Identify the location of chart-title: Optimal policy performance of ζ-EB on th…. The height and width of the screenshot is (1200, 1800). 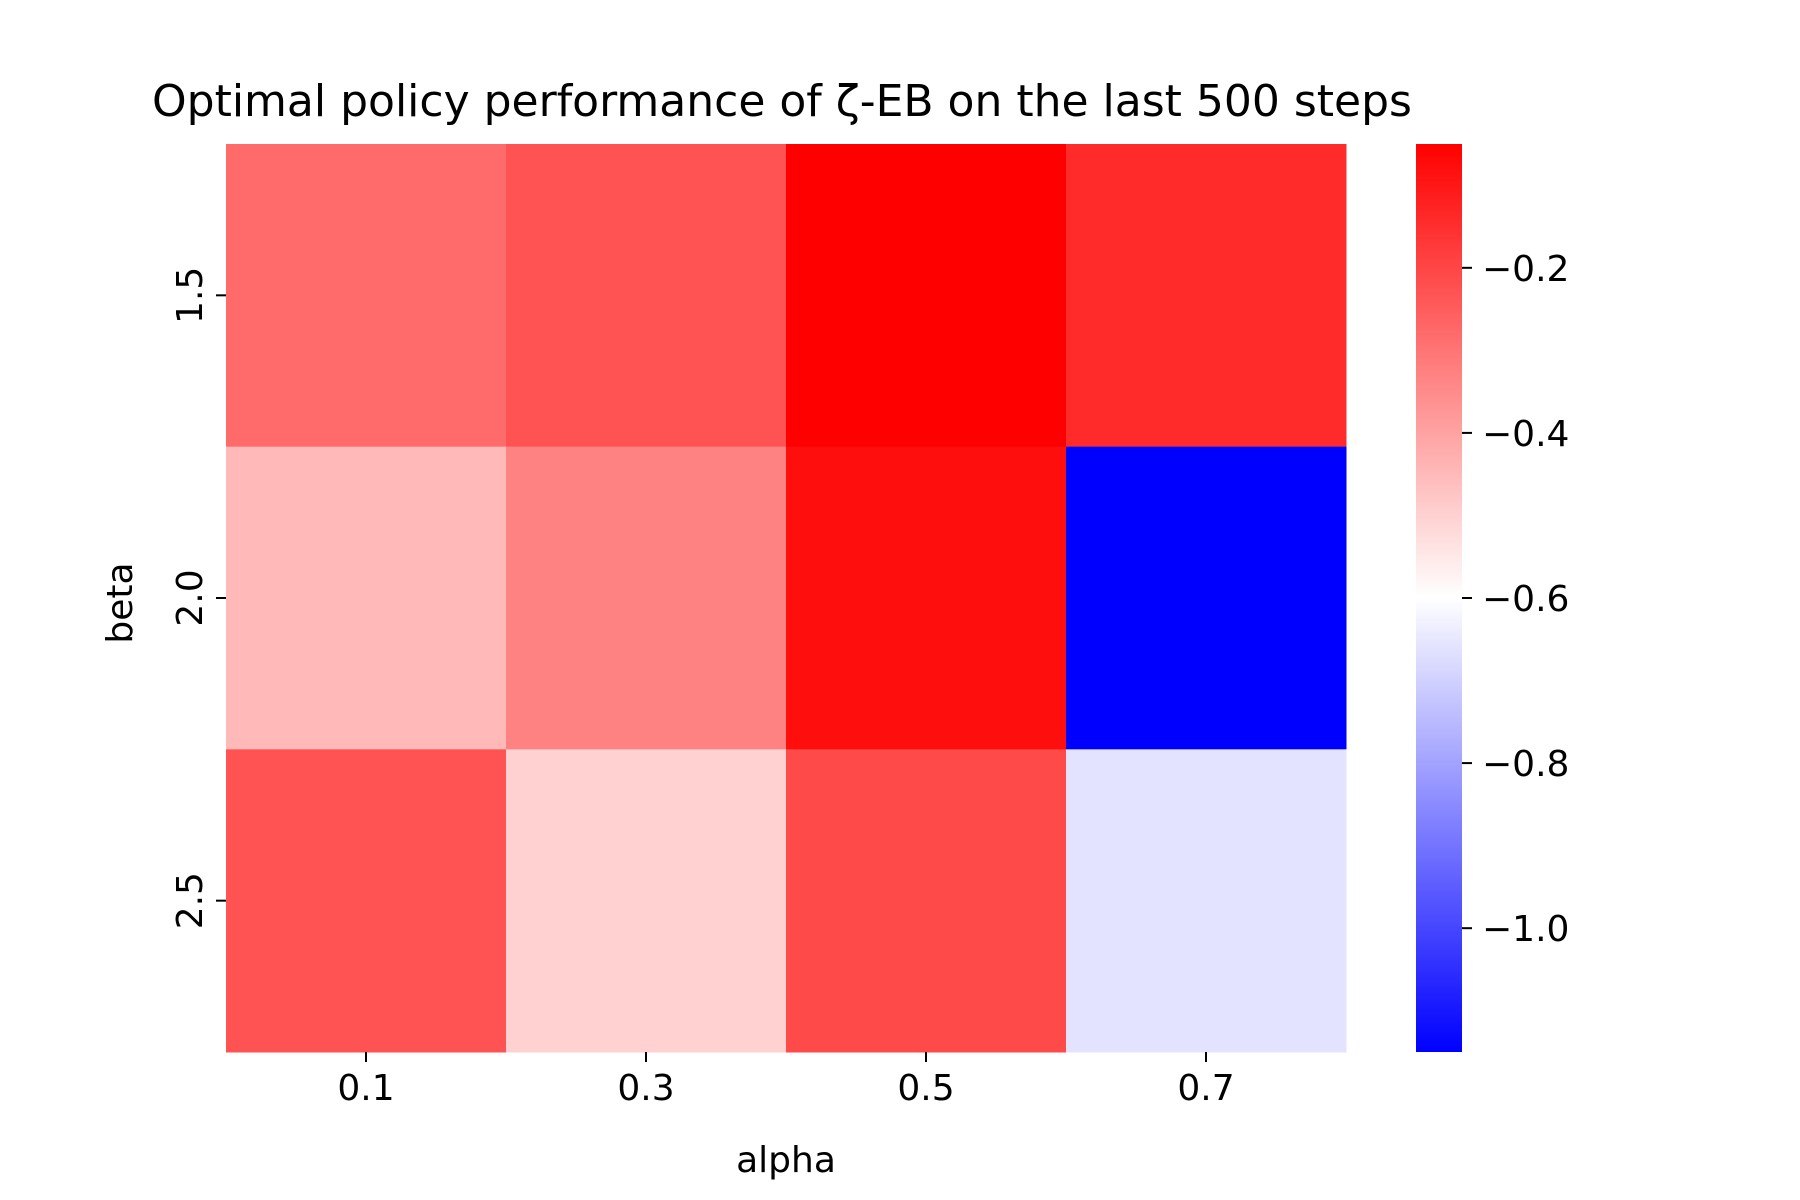
(782, 101).